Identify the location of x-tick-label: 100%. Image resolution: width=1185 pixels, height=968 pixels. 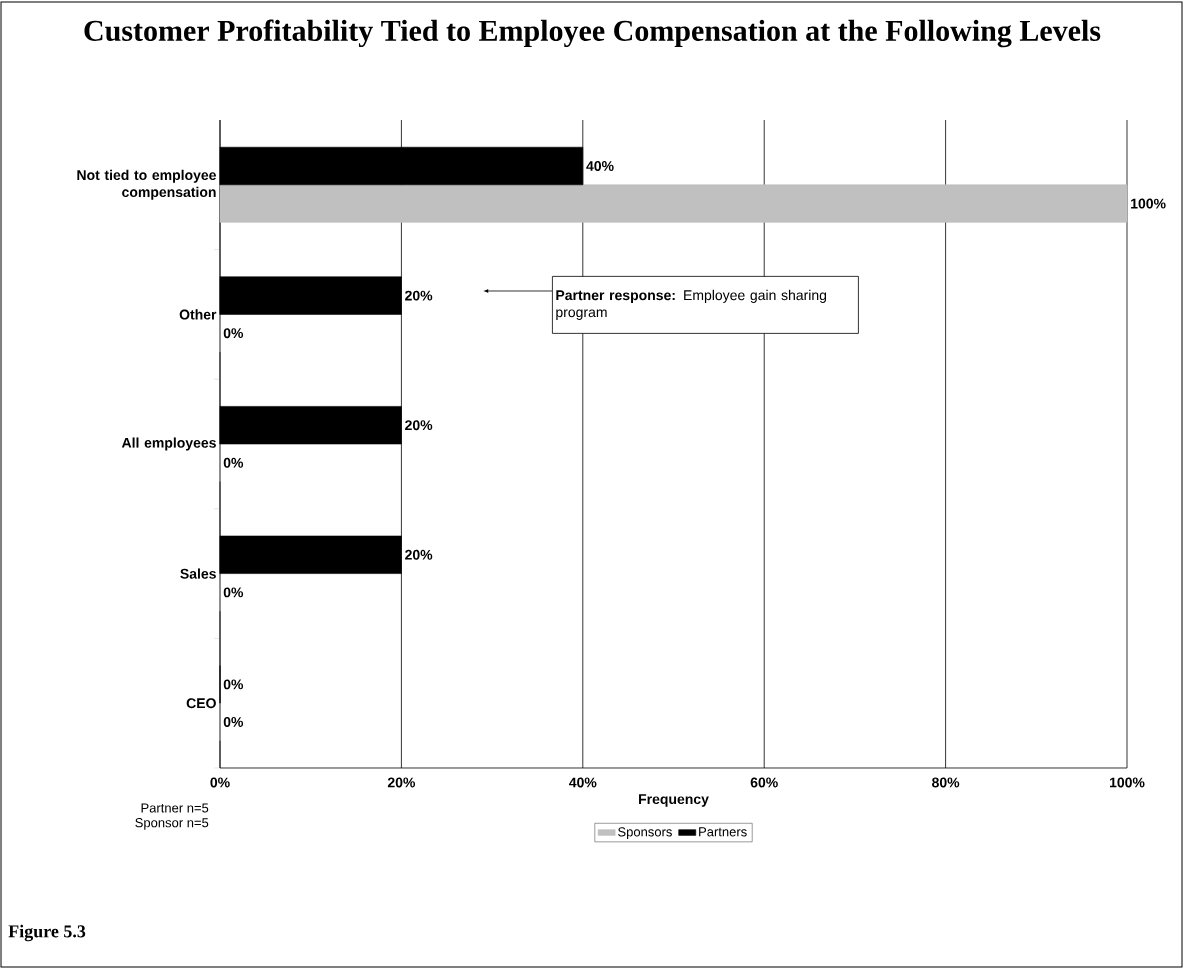
(1127, 782).